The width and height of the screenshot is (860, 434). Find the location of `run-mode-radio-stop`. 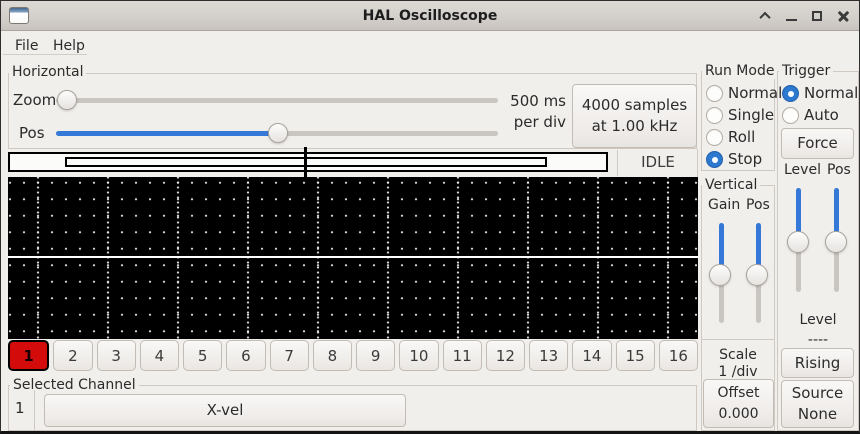

run-mode-radio-stop is located at coordinates (714, 159).